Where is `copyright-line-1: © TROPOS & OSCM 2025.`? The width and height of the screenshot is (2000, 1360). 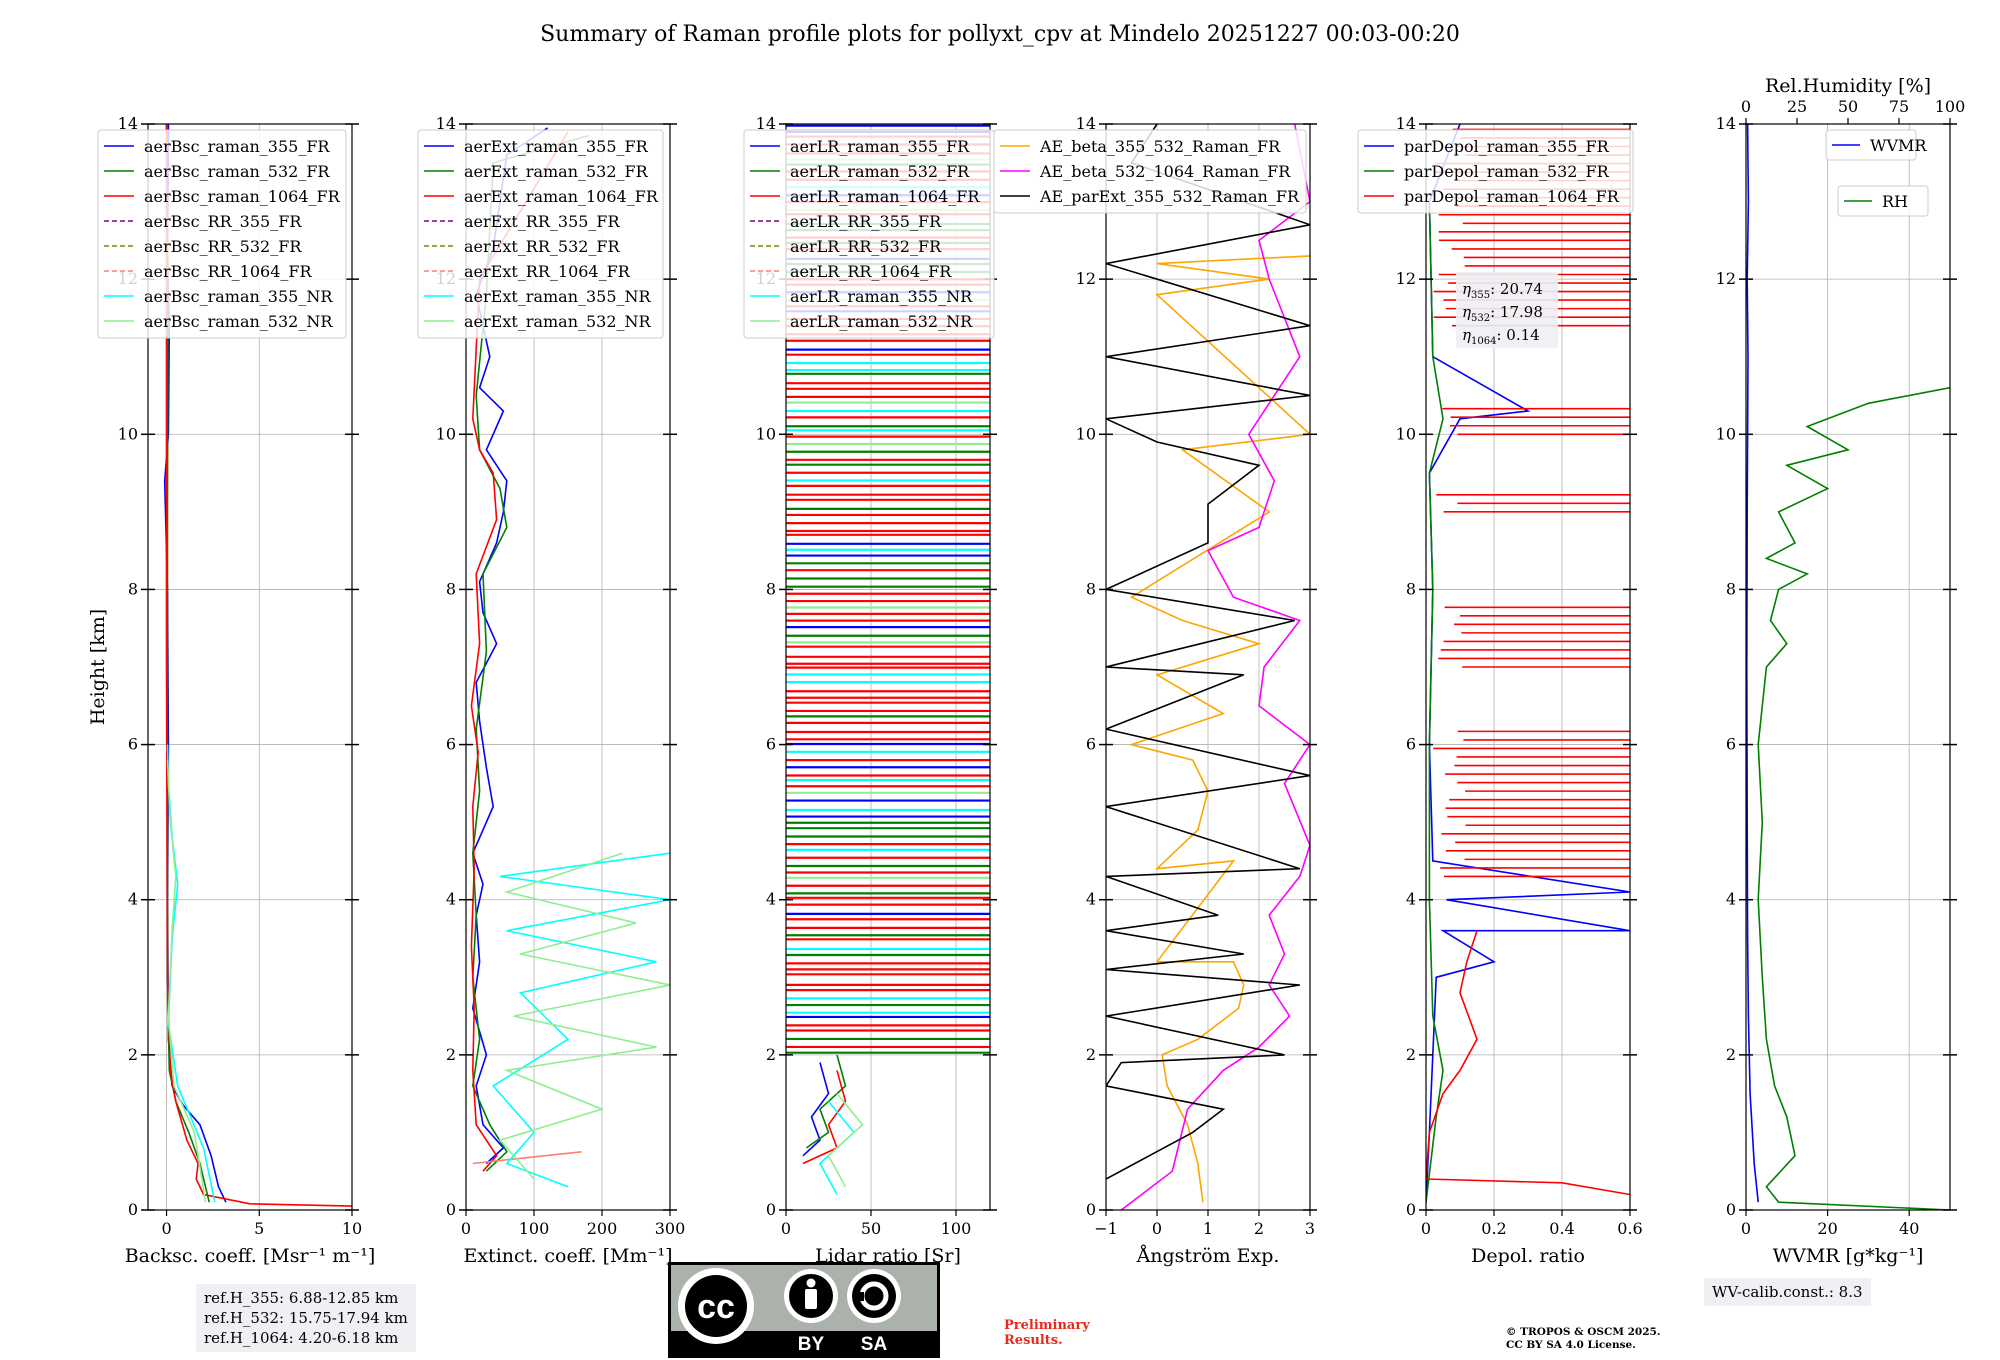 copyright-line-1: © TROPOS & OSCM 2025. is located at coordinates (1583, 1332).